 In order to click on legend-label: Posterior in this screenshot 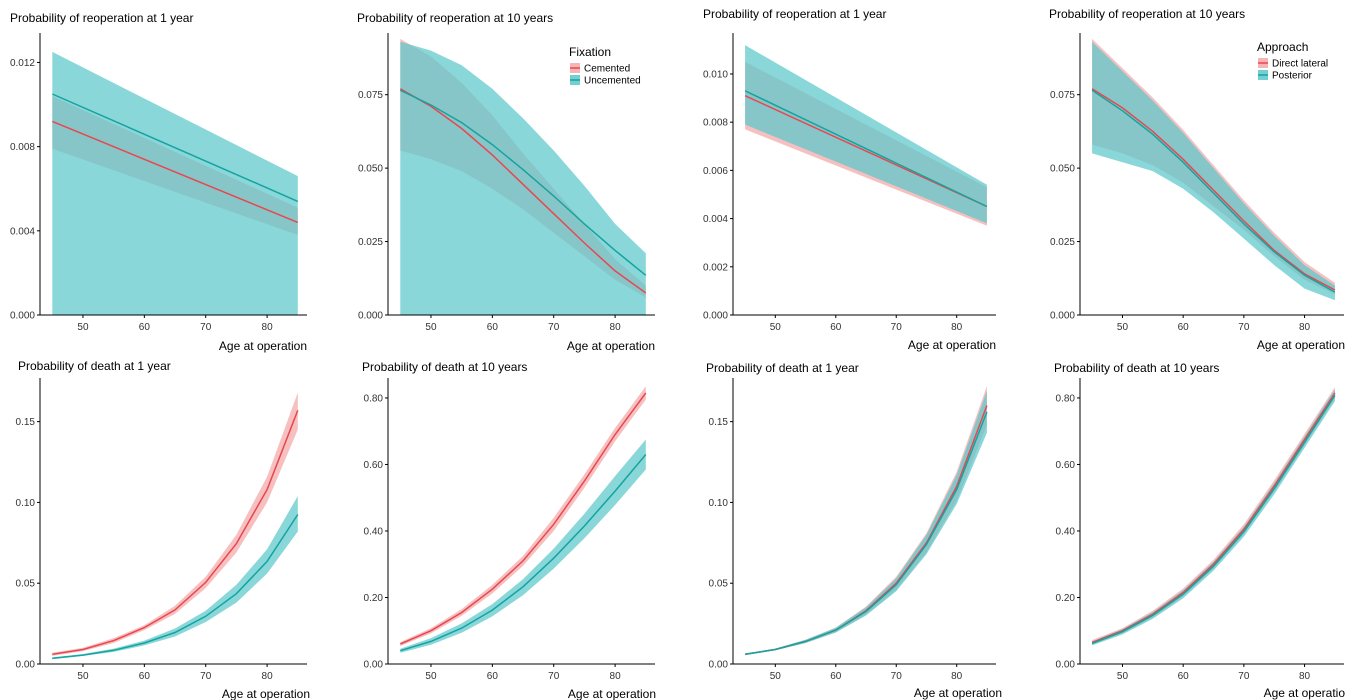, I will do `click(1292, 76)`.